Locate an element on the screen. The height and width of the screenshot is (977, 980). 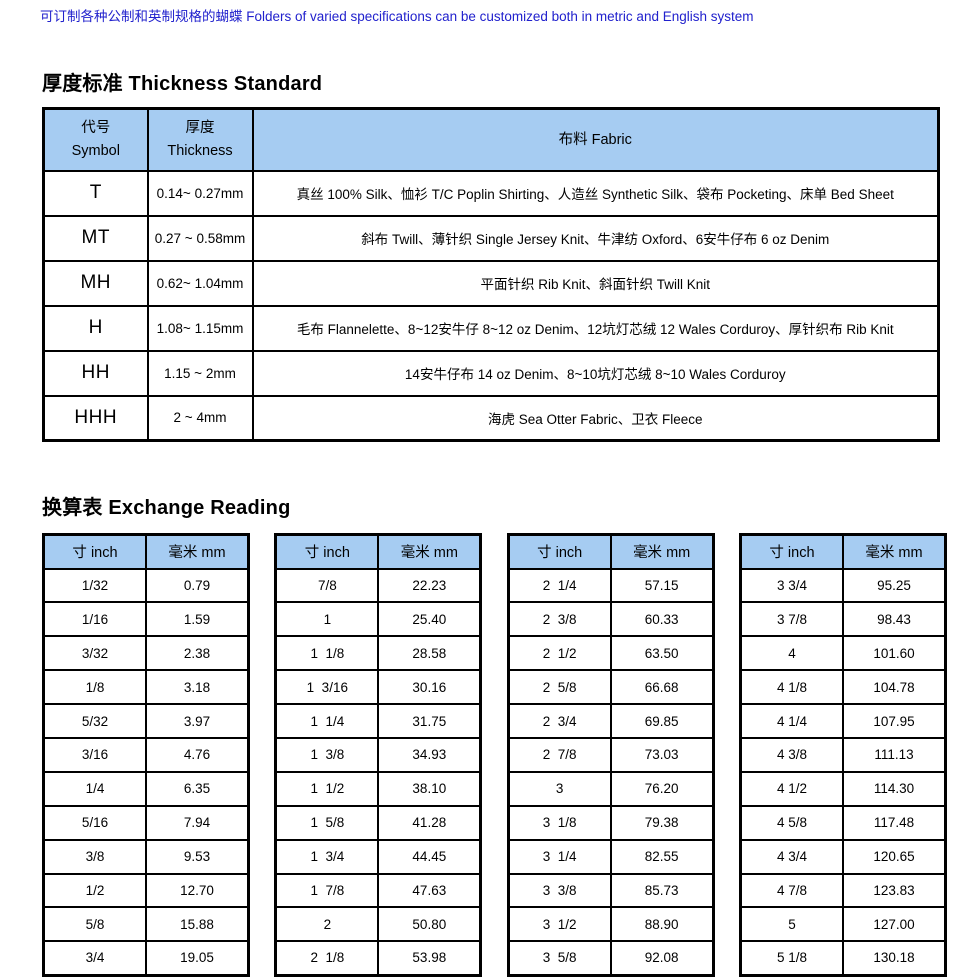
inch-cell: 3 1/2 is located at coordinates (559, 924).